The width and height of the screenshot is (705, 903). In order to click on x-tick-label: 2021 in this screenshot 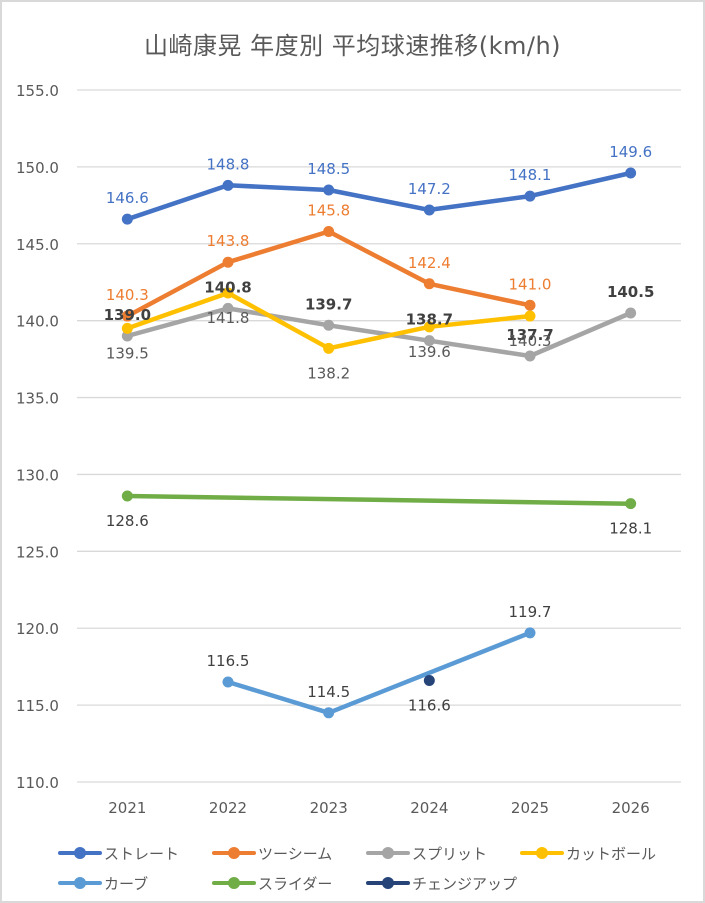, I will do `click(127, 808)`.